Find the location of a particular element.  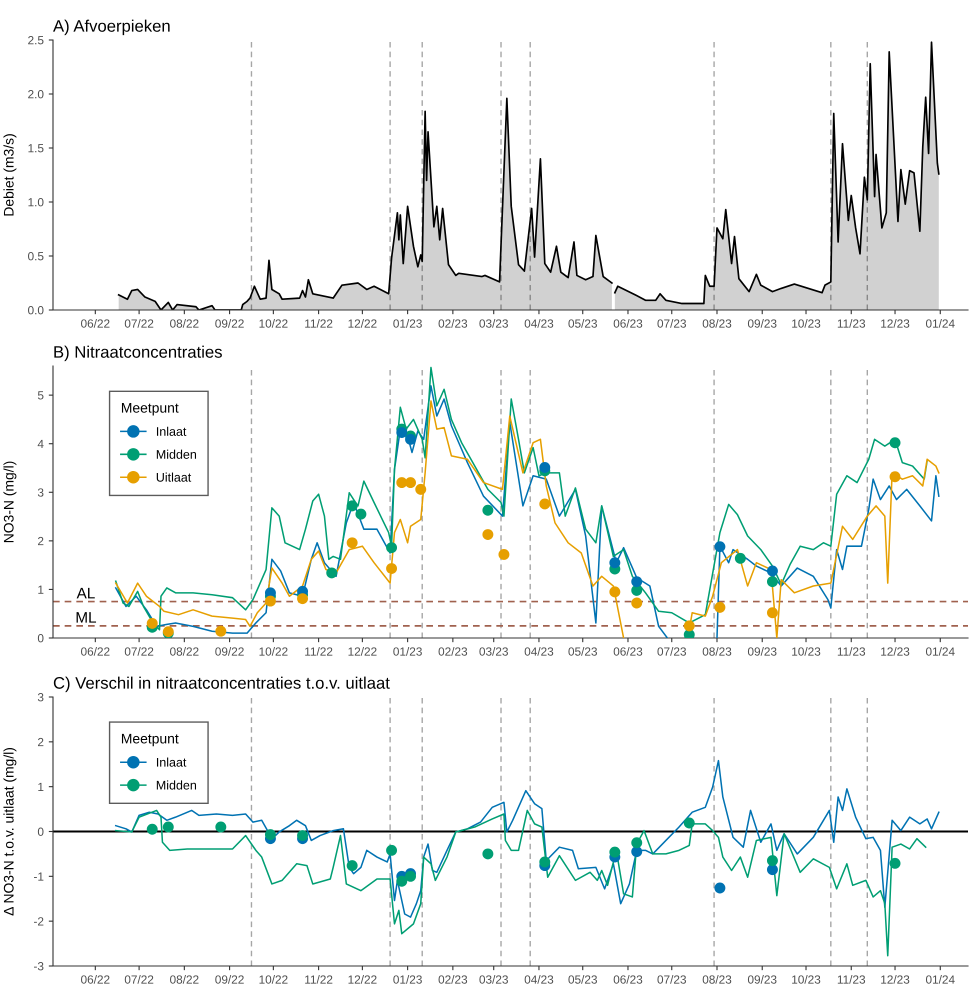

y-tick-label: 1 is located at coordinates (41, 786).